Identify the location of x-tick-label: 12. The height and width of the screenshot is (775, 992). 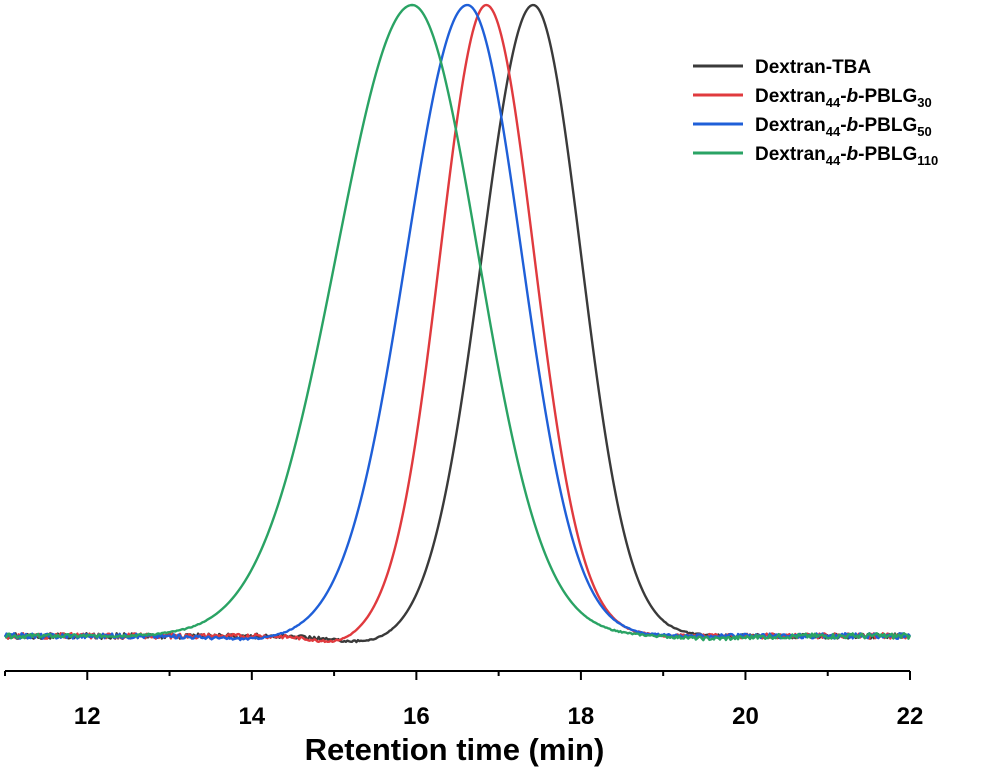
(87, 716).